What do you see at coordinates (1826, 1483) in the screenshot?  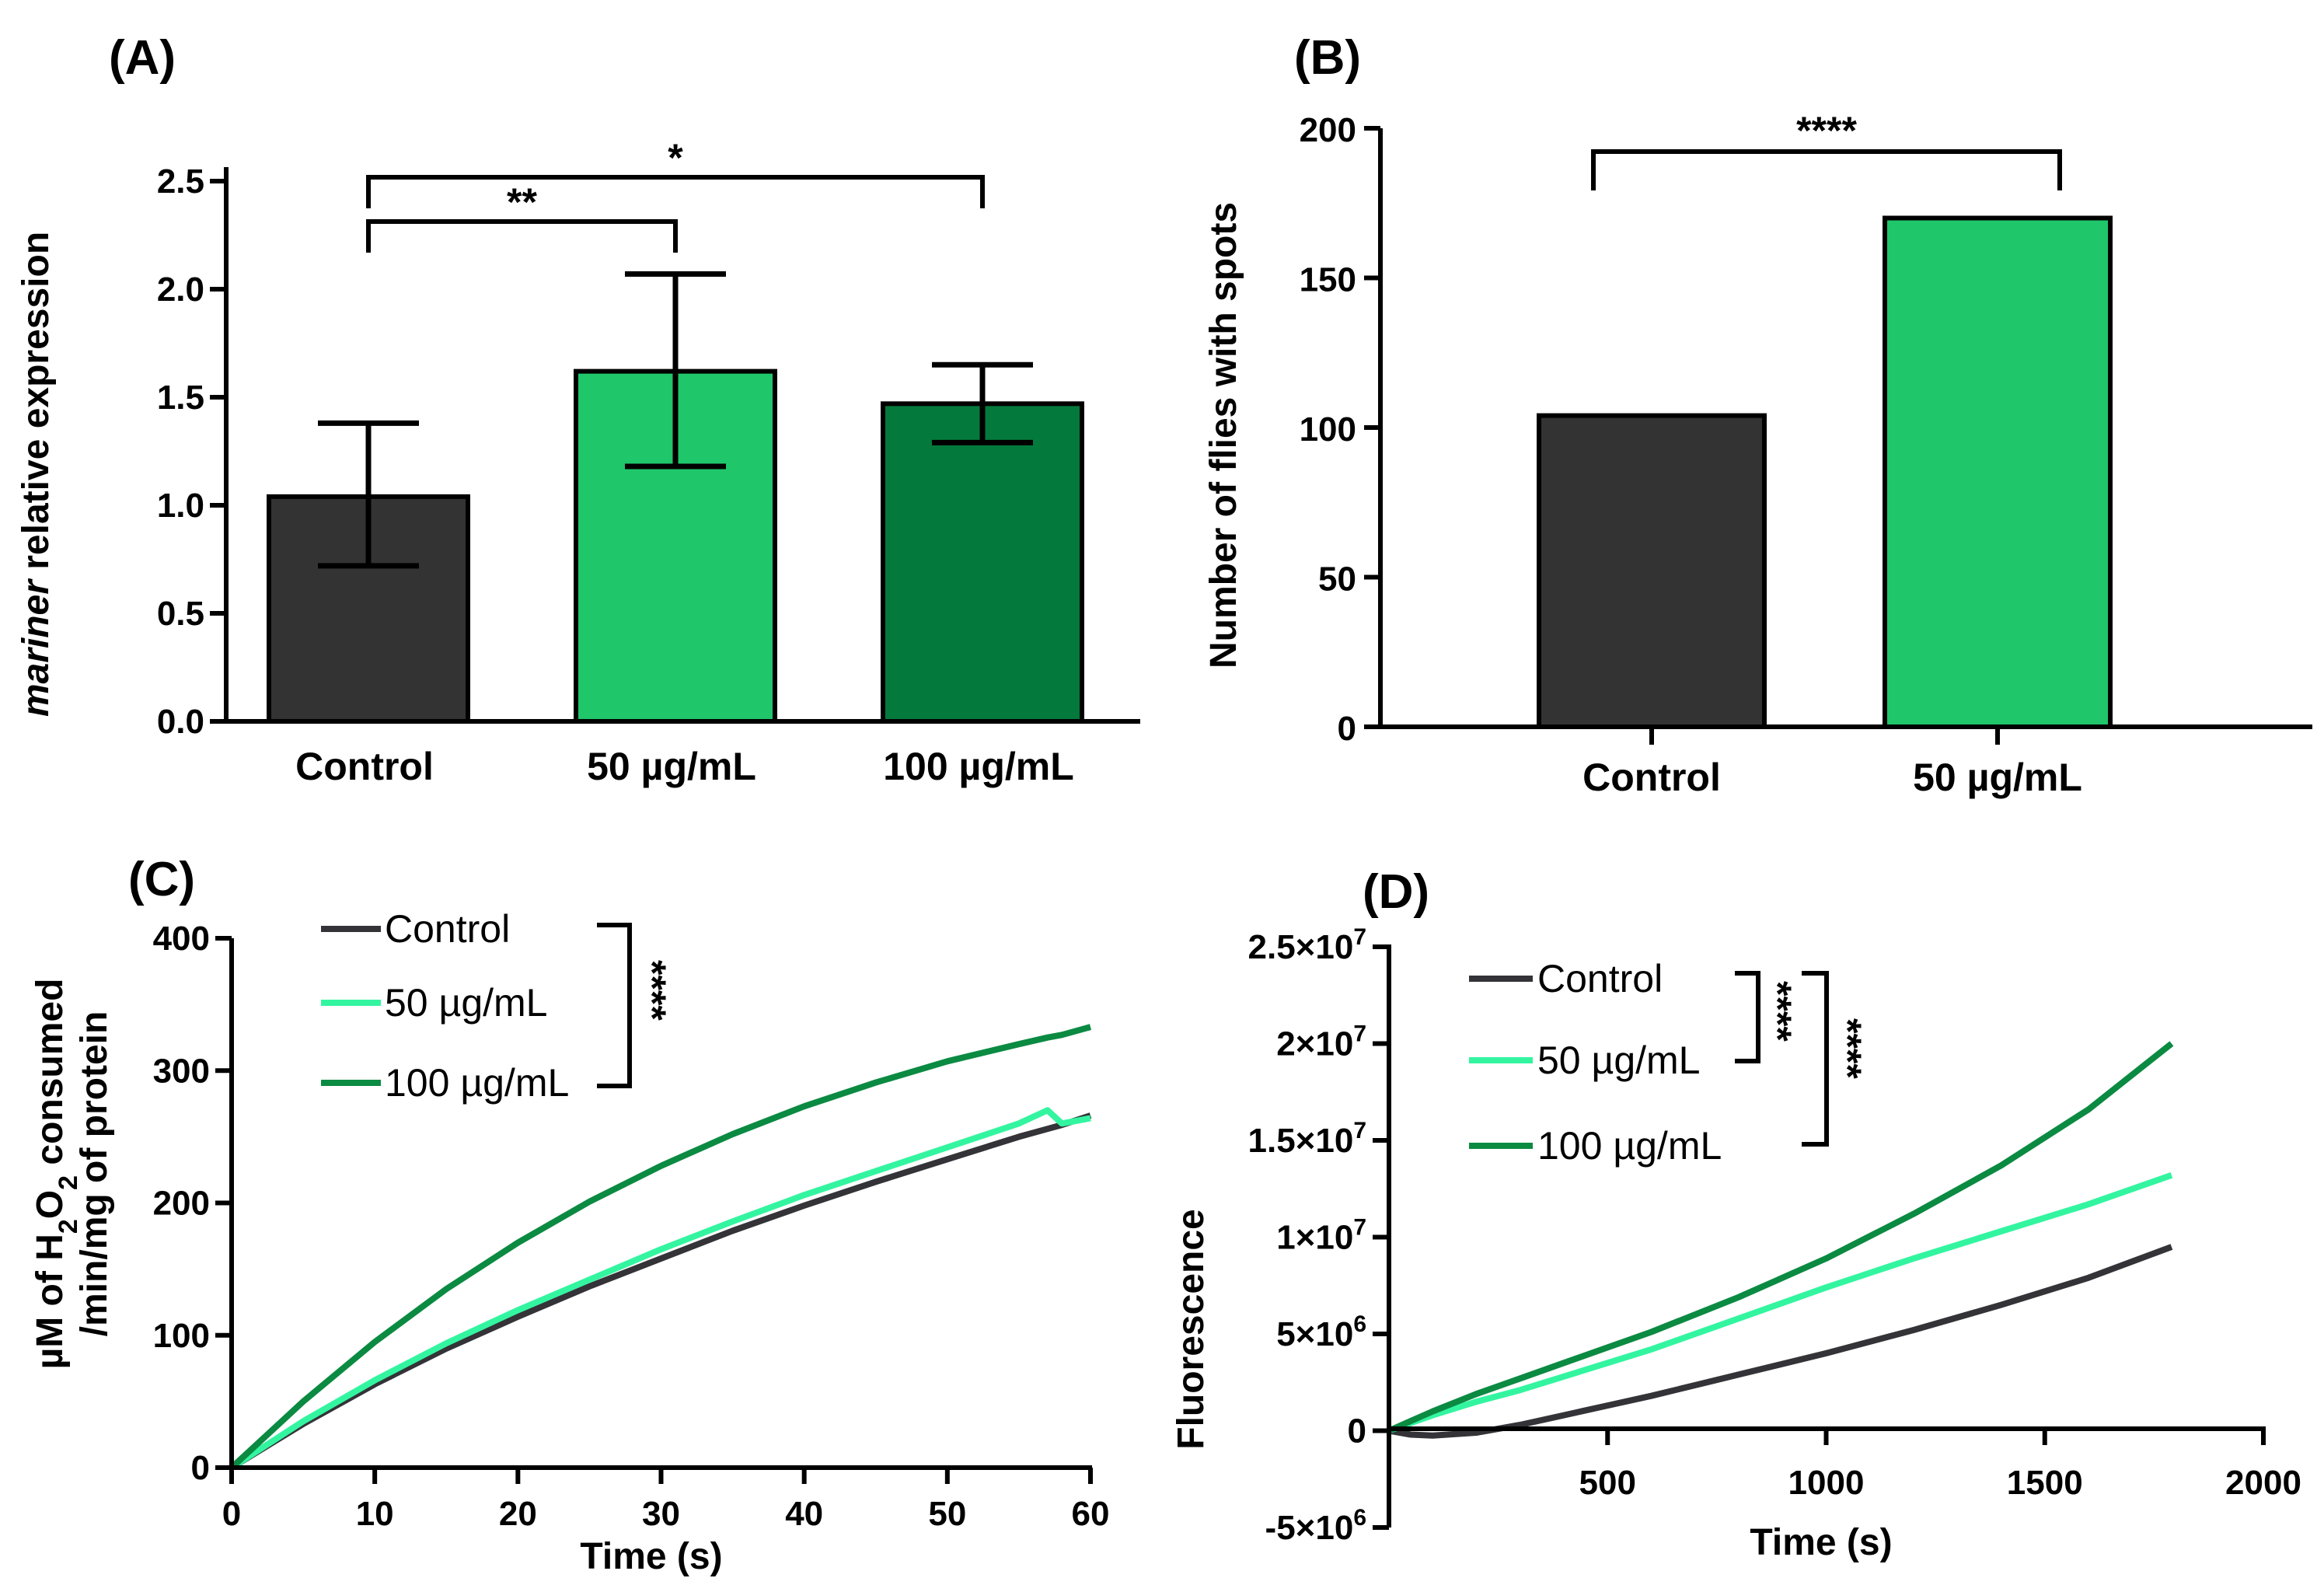 I see `panel-d-xtick-label: 1000` at bounding box center [1826, 1483].